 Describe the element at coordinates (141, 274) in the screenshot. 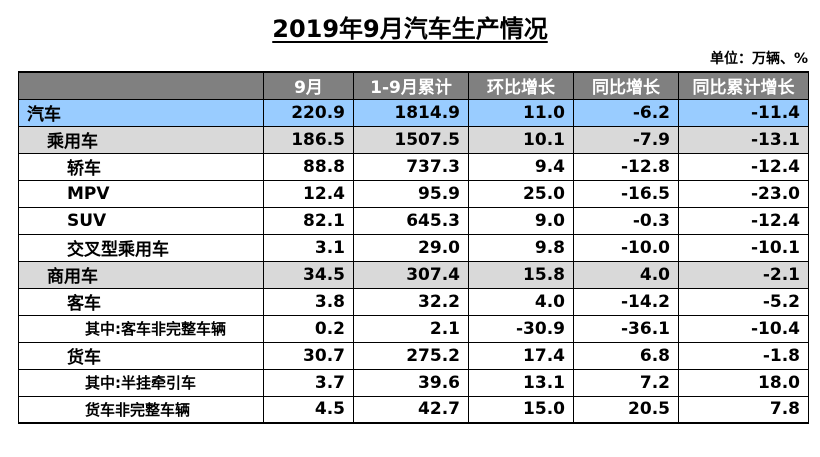

I see `row-label: 商用车` at that location.